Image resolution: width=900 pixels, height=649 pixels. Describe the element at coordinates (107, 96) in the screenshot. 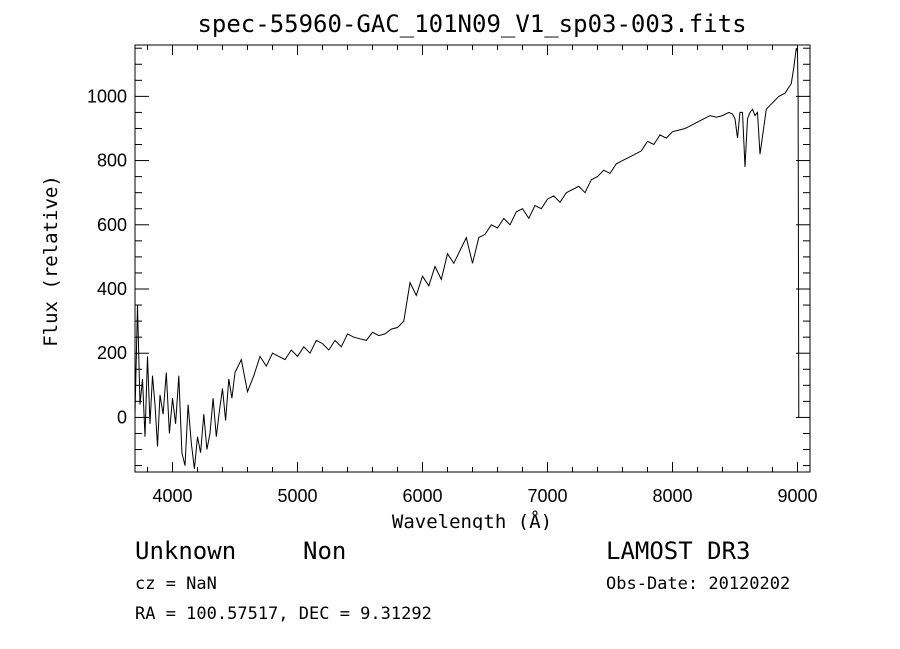

I see `y-tick-label: 1000` at that location.